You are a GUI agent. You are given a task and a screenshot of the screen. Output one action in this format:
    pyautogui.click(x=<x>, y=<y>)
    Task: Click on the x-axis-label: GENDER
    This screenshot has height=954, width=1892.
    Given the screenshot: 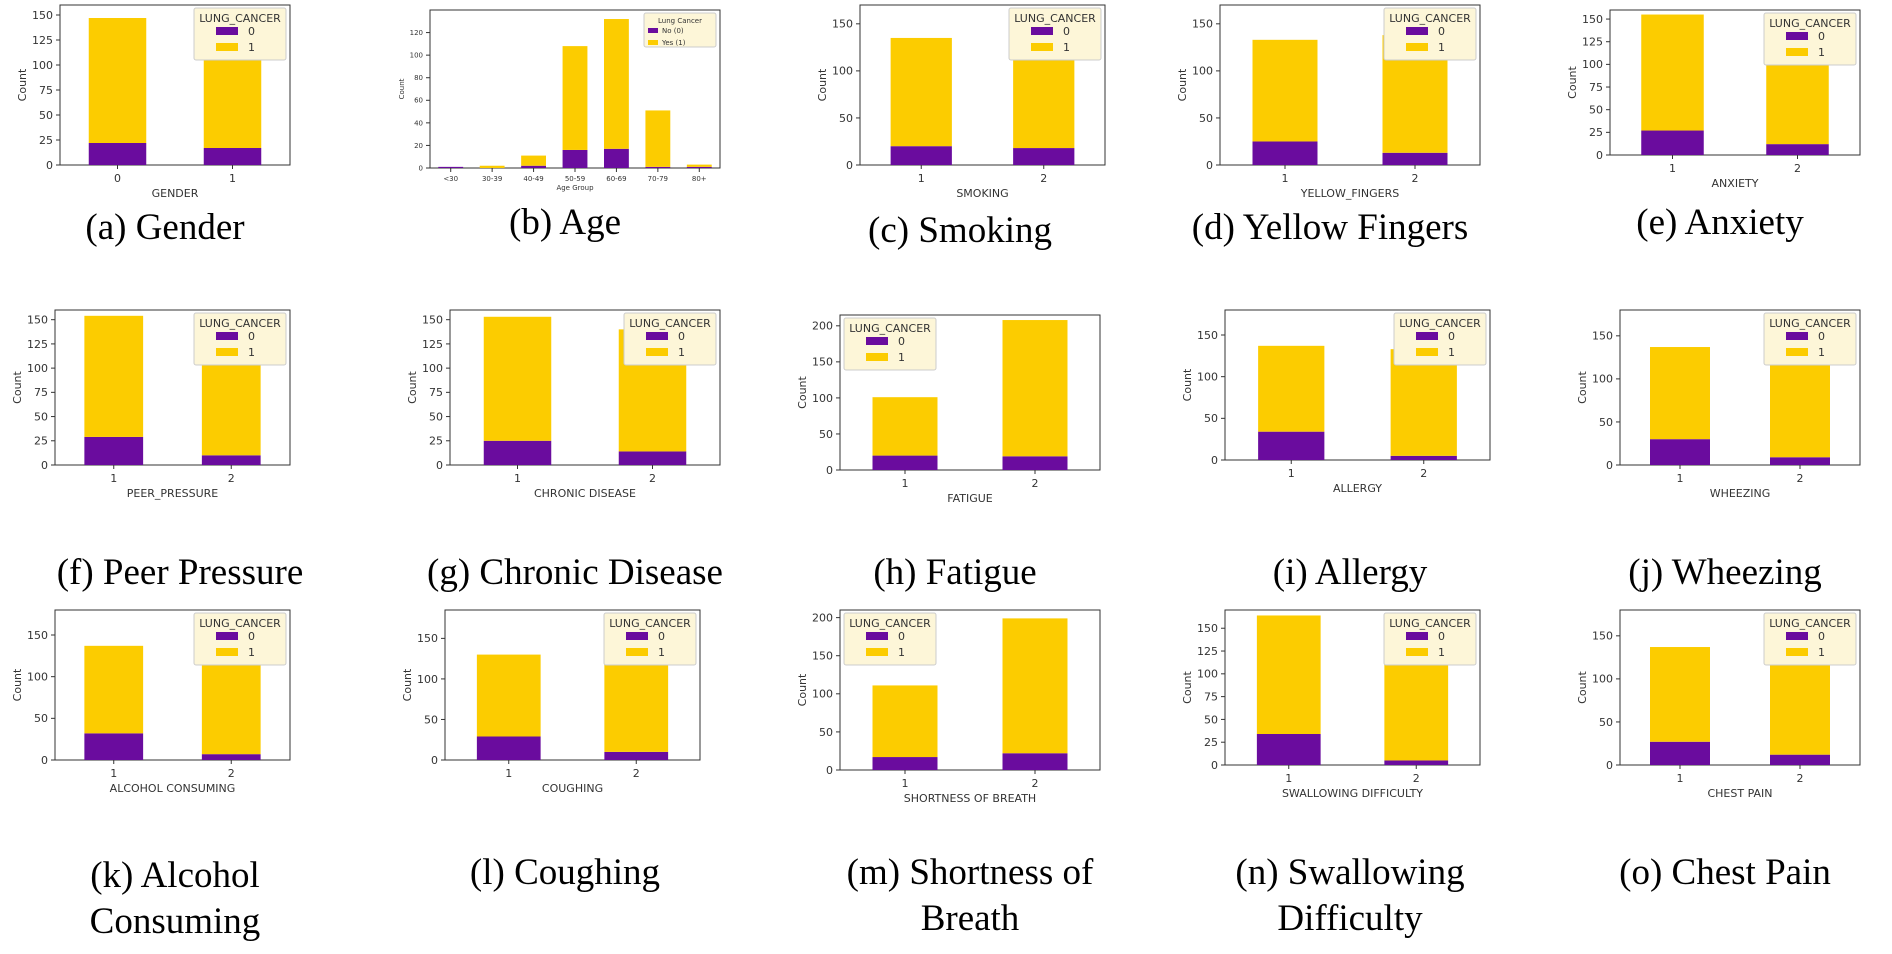 What is the action you would take?
    pyautogui.click(x=175, y=193)
    